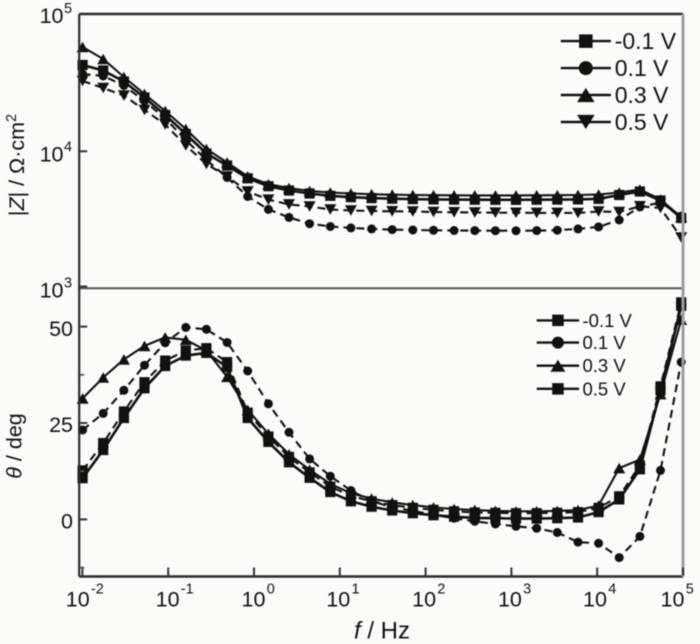 Image resolution: width=700 pixels, height=644 pixels. Describe the element at coordinates (441, 590) in the screenshot. I see `svg-text: 2` at that location.